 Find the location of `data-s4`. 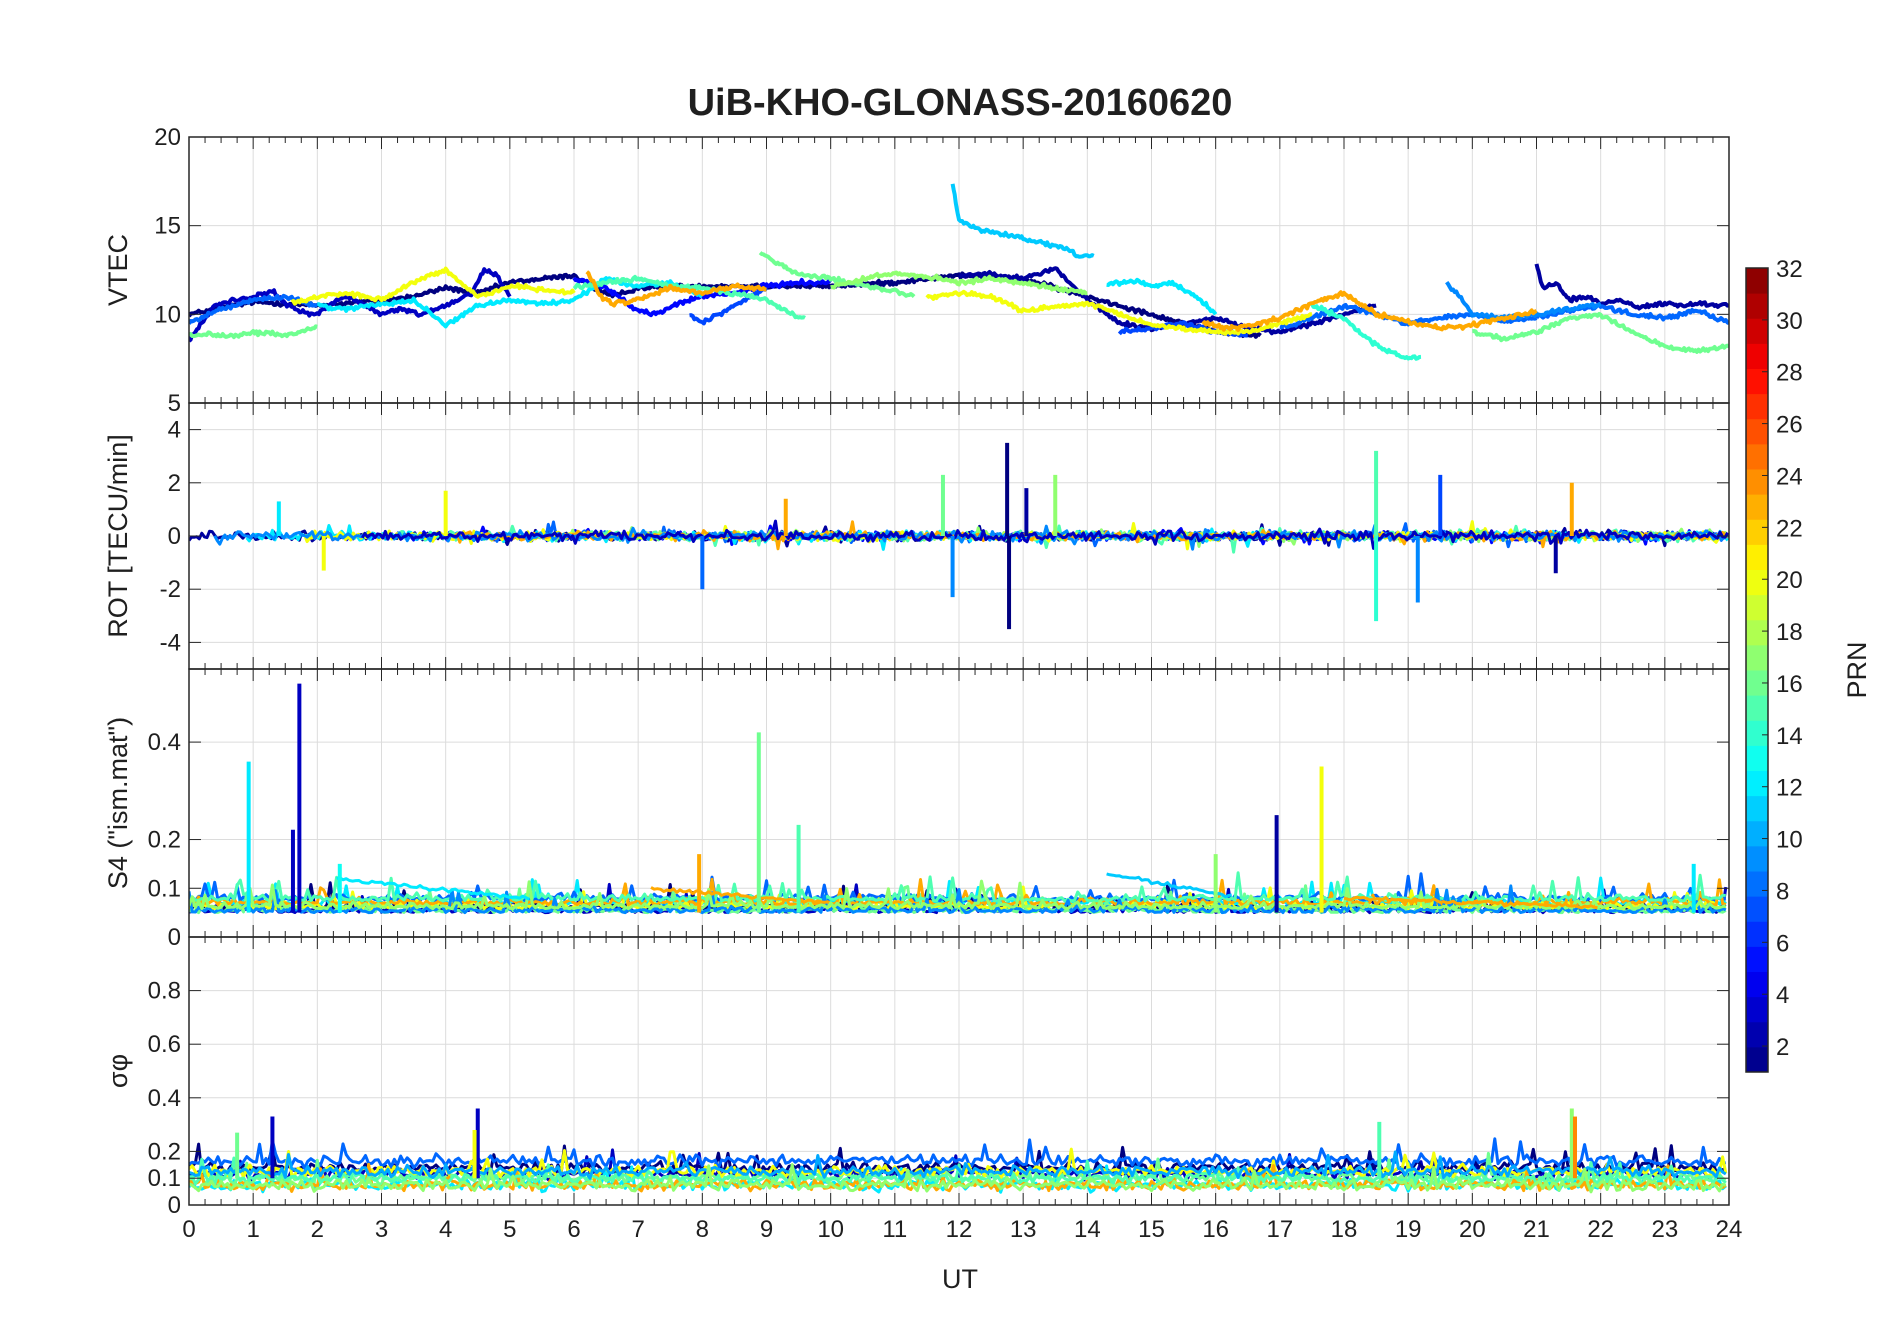

data-s4 is located at coordinates (958, 799).